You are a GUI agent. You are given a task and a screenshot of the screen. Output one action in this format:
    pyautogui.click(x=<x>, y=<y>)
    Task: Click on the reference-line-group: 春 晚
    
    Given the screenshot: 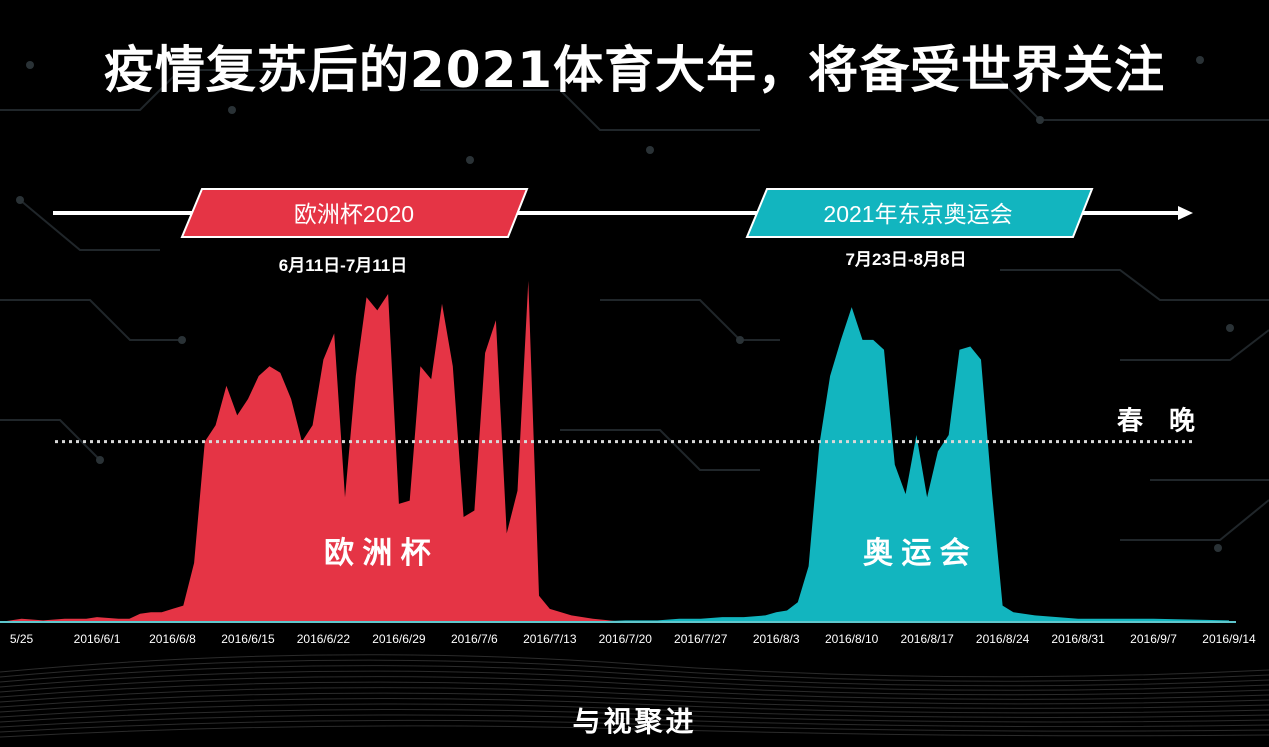 What is the action you would take?
    pyautogui.click(x=625, y=425)
    